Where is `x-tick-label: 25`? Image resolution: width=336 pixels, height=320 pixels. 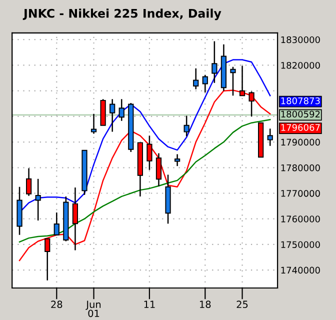 x-tick-label: 25 is located at coordinates (242, 304).